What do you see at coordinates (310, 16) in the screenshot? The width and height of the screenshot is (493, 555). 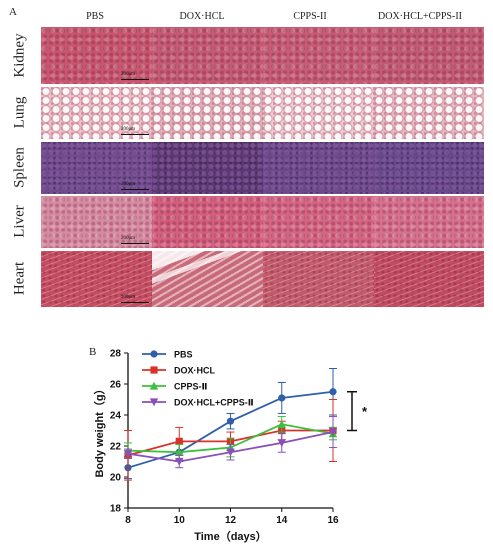 I see `column-label: CPPS-II` at bounding box center [310, 16].